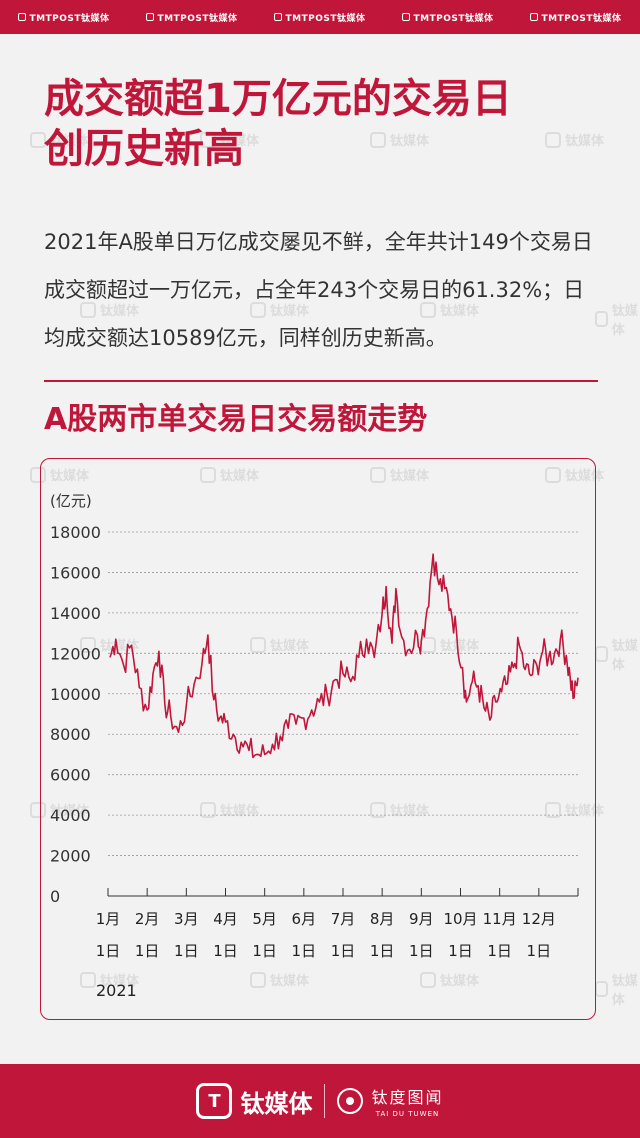 The width and height of the screenshot is (640, 1138). What do you see at coordinates (276, 1103) in the screenshot?
I see `footer-logo-text: 钛媒体` at bounding box center [276, 1103].